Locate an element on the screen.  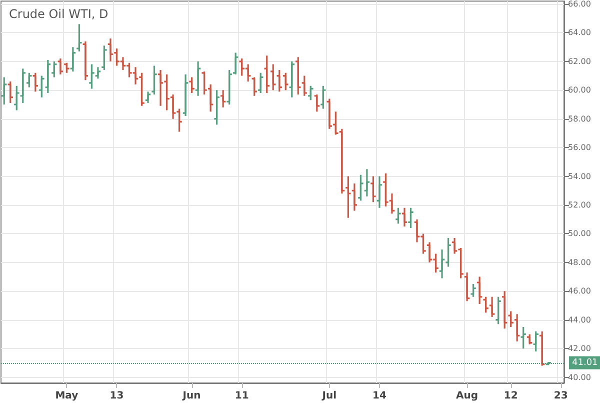
text: Crude Oil WTI, D is located at coordinates (58, 14).